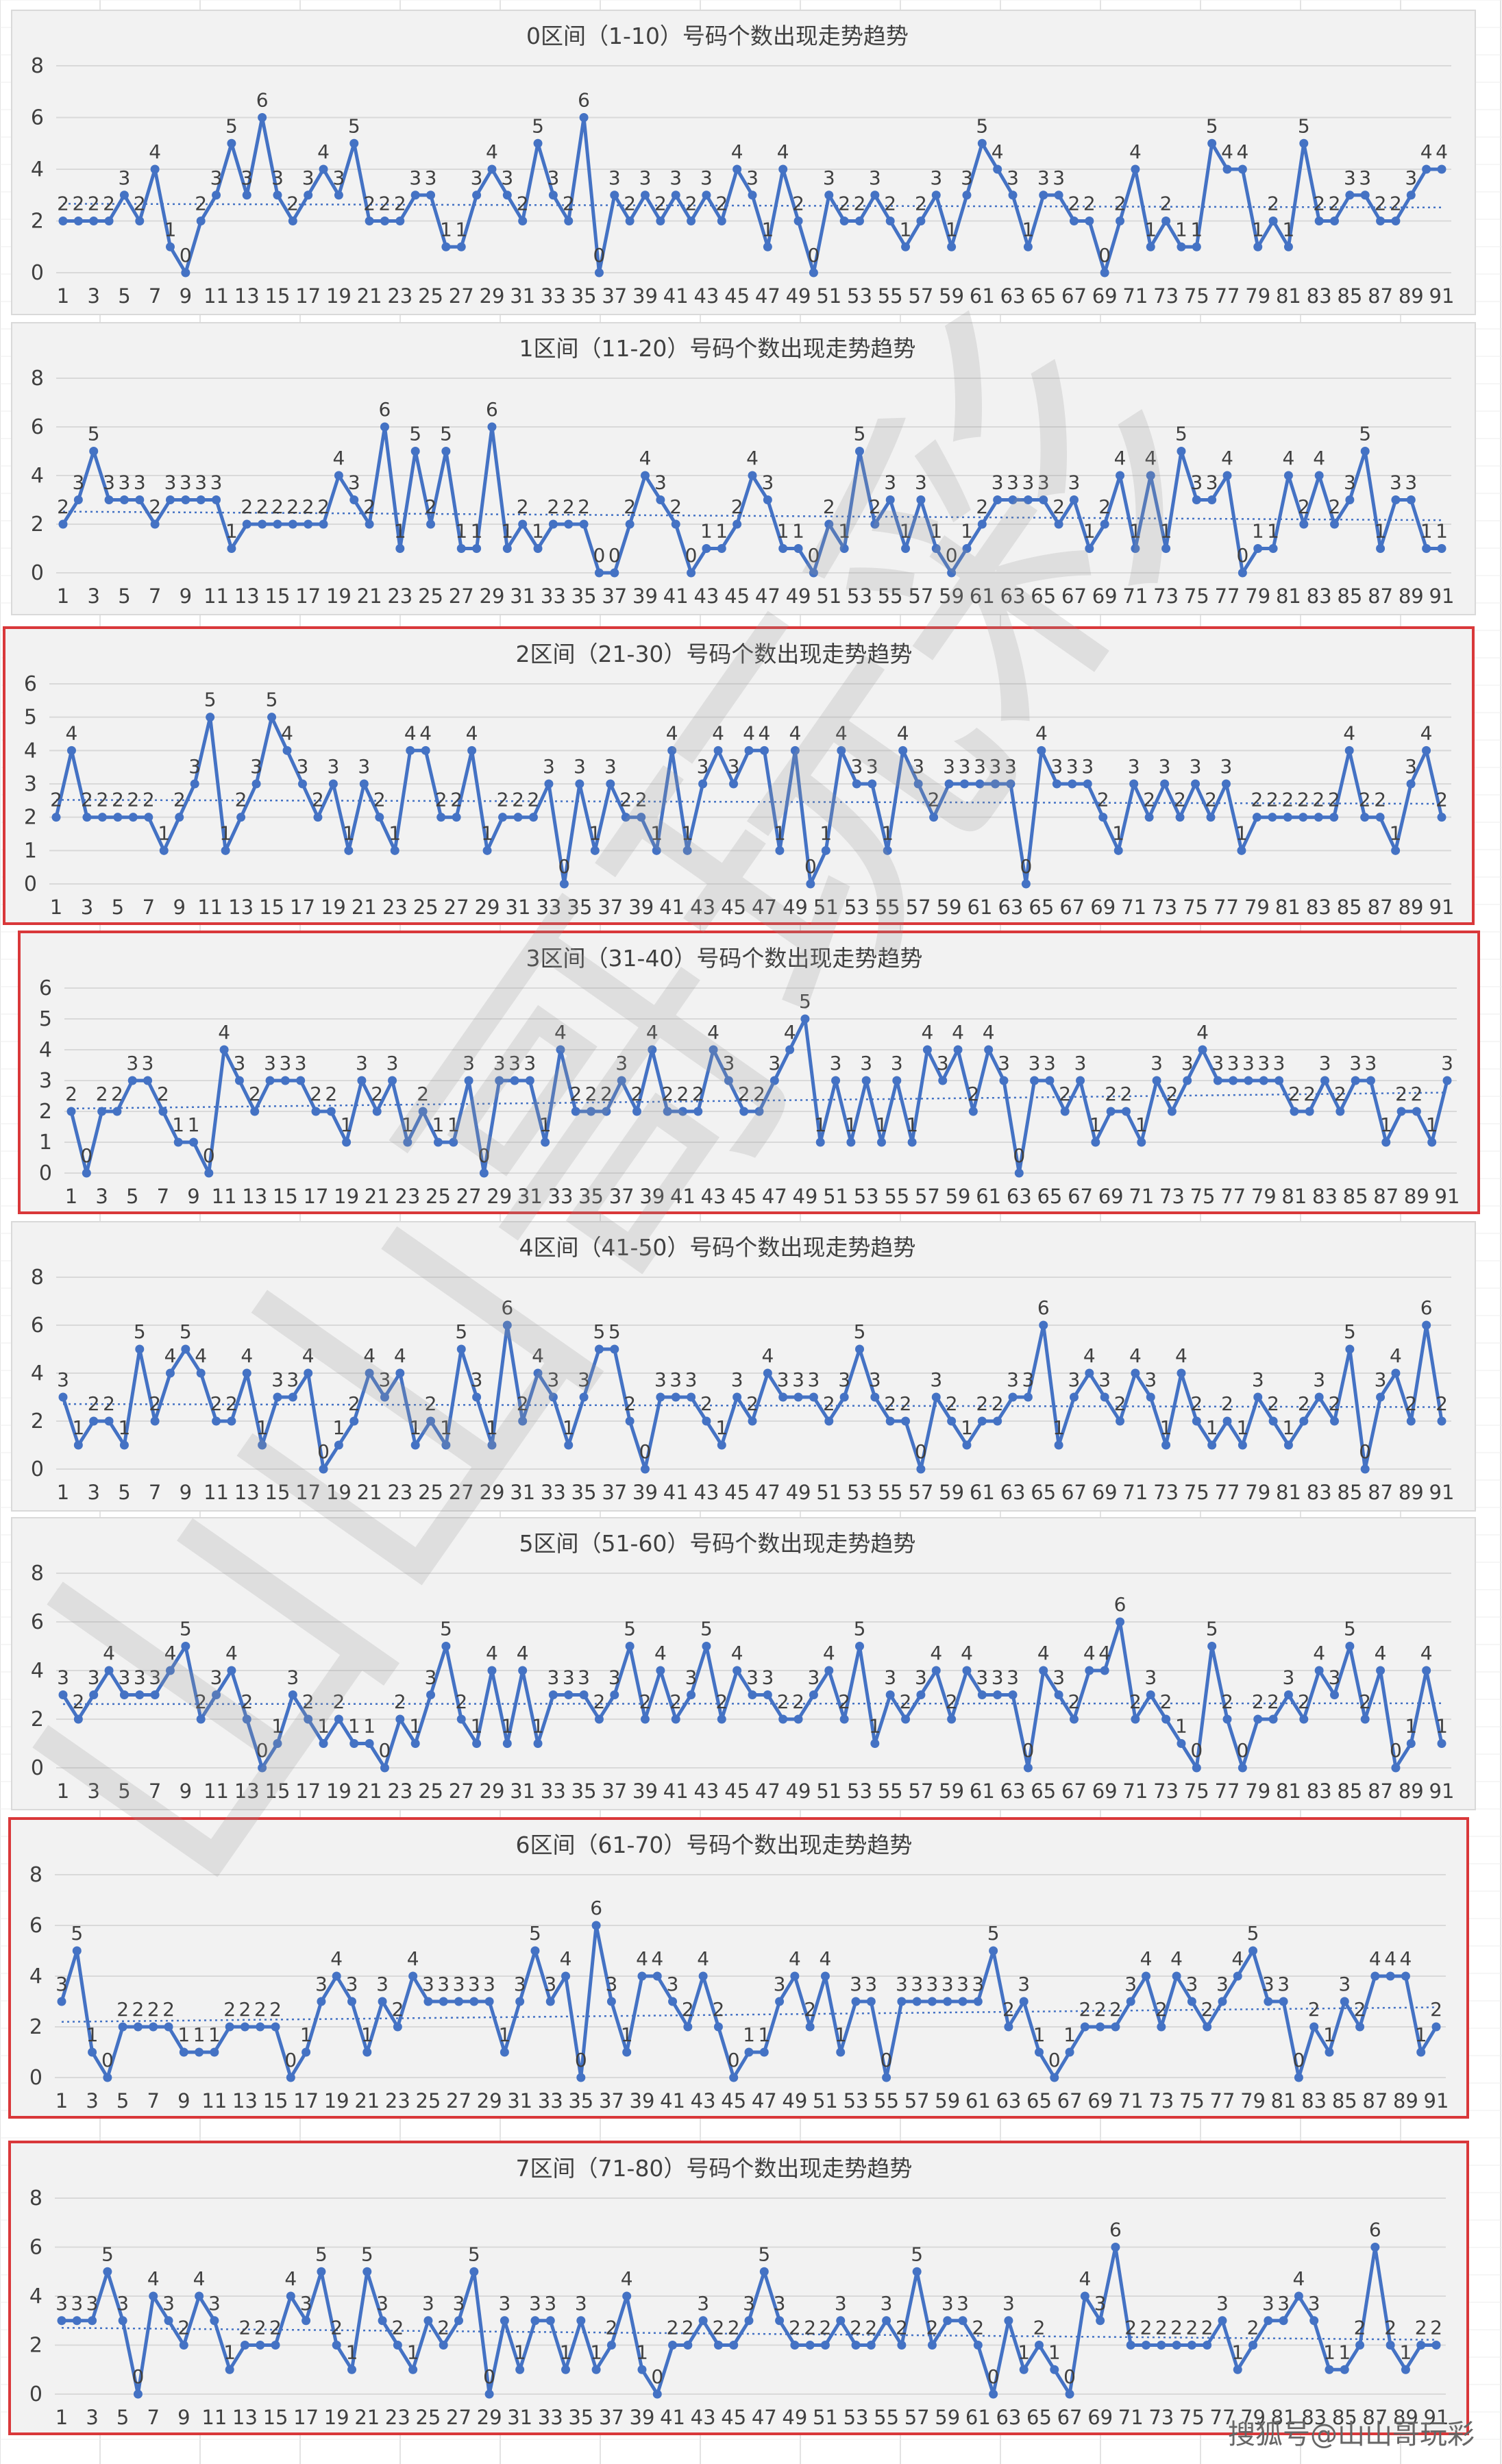 The image size is (1502, 2464). What do you see at coordinates (1314, 2100) in the screenshot?
I see `x-tick-label: 83` at bounding box center [1314, 2100].